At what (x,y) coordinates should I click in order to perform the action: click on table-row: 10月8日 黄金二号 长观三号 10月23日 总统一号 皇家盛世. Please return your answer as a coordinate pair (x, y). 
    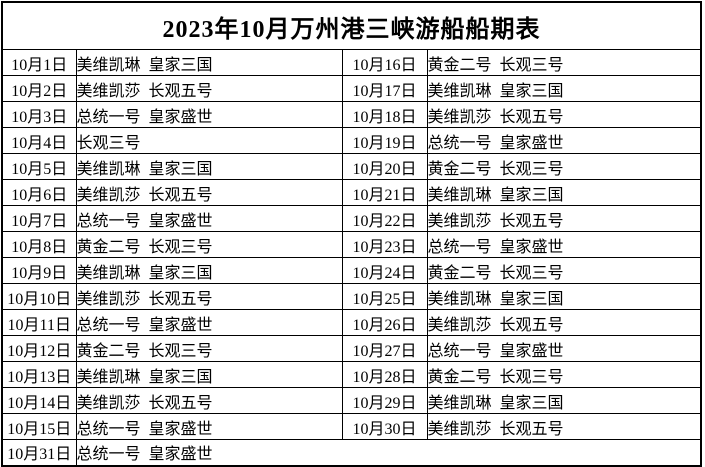
    Looking at the image, I should click on (351, 244).